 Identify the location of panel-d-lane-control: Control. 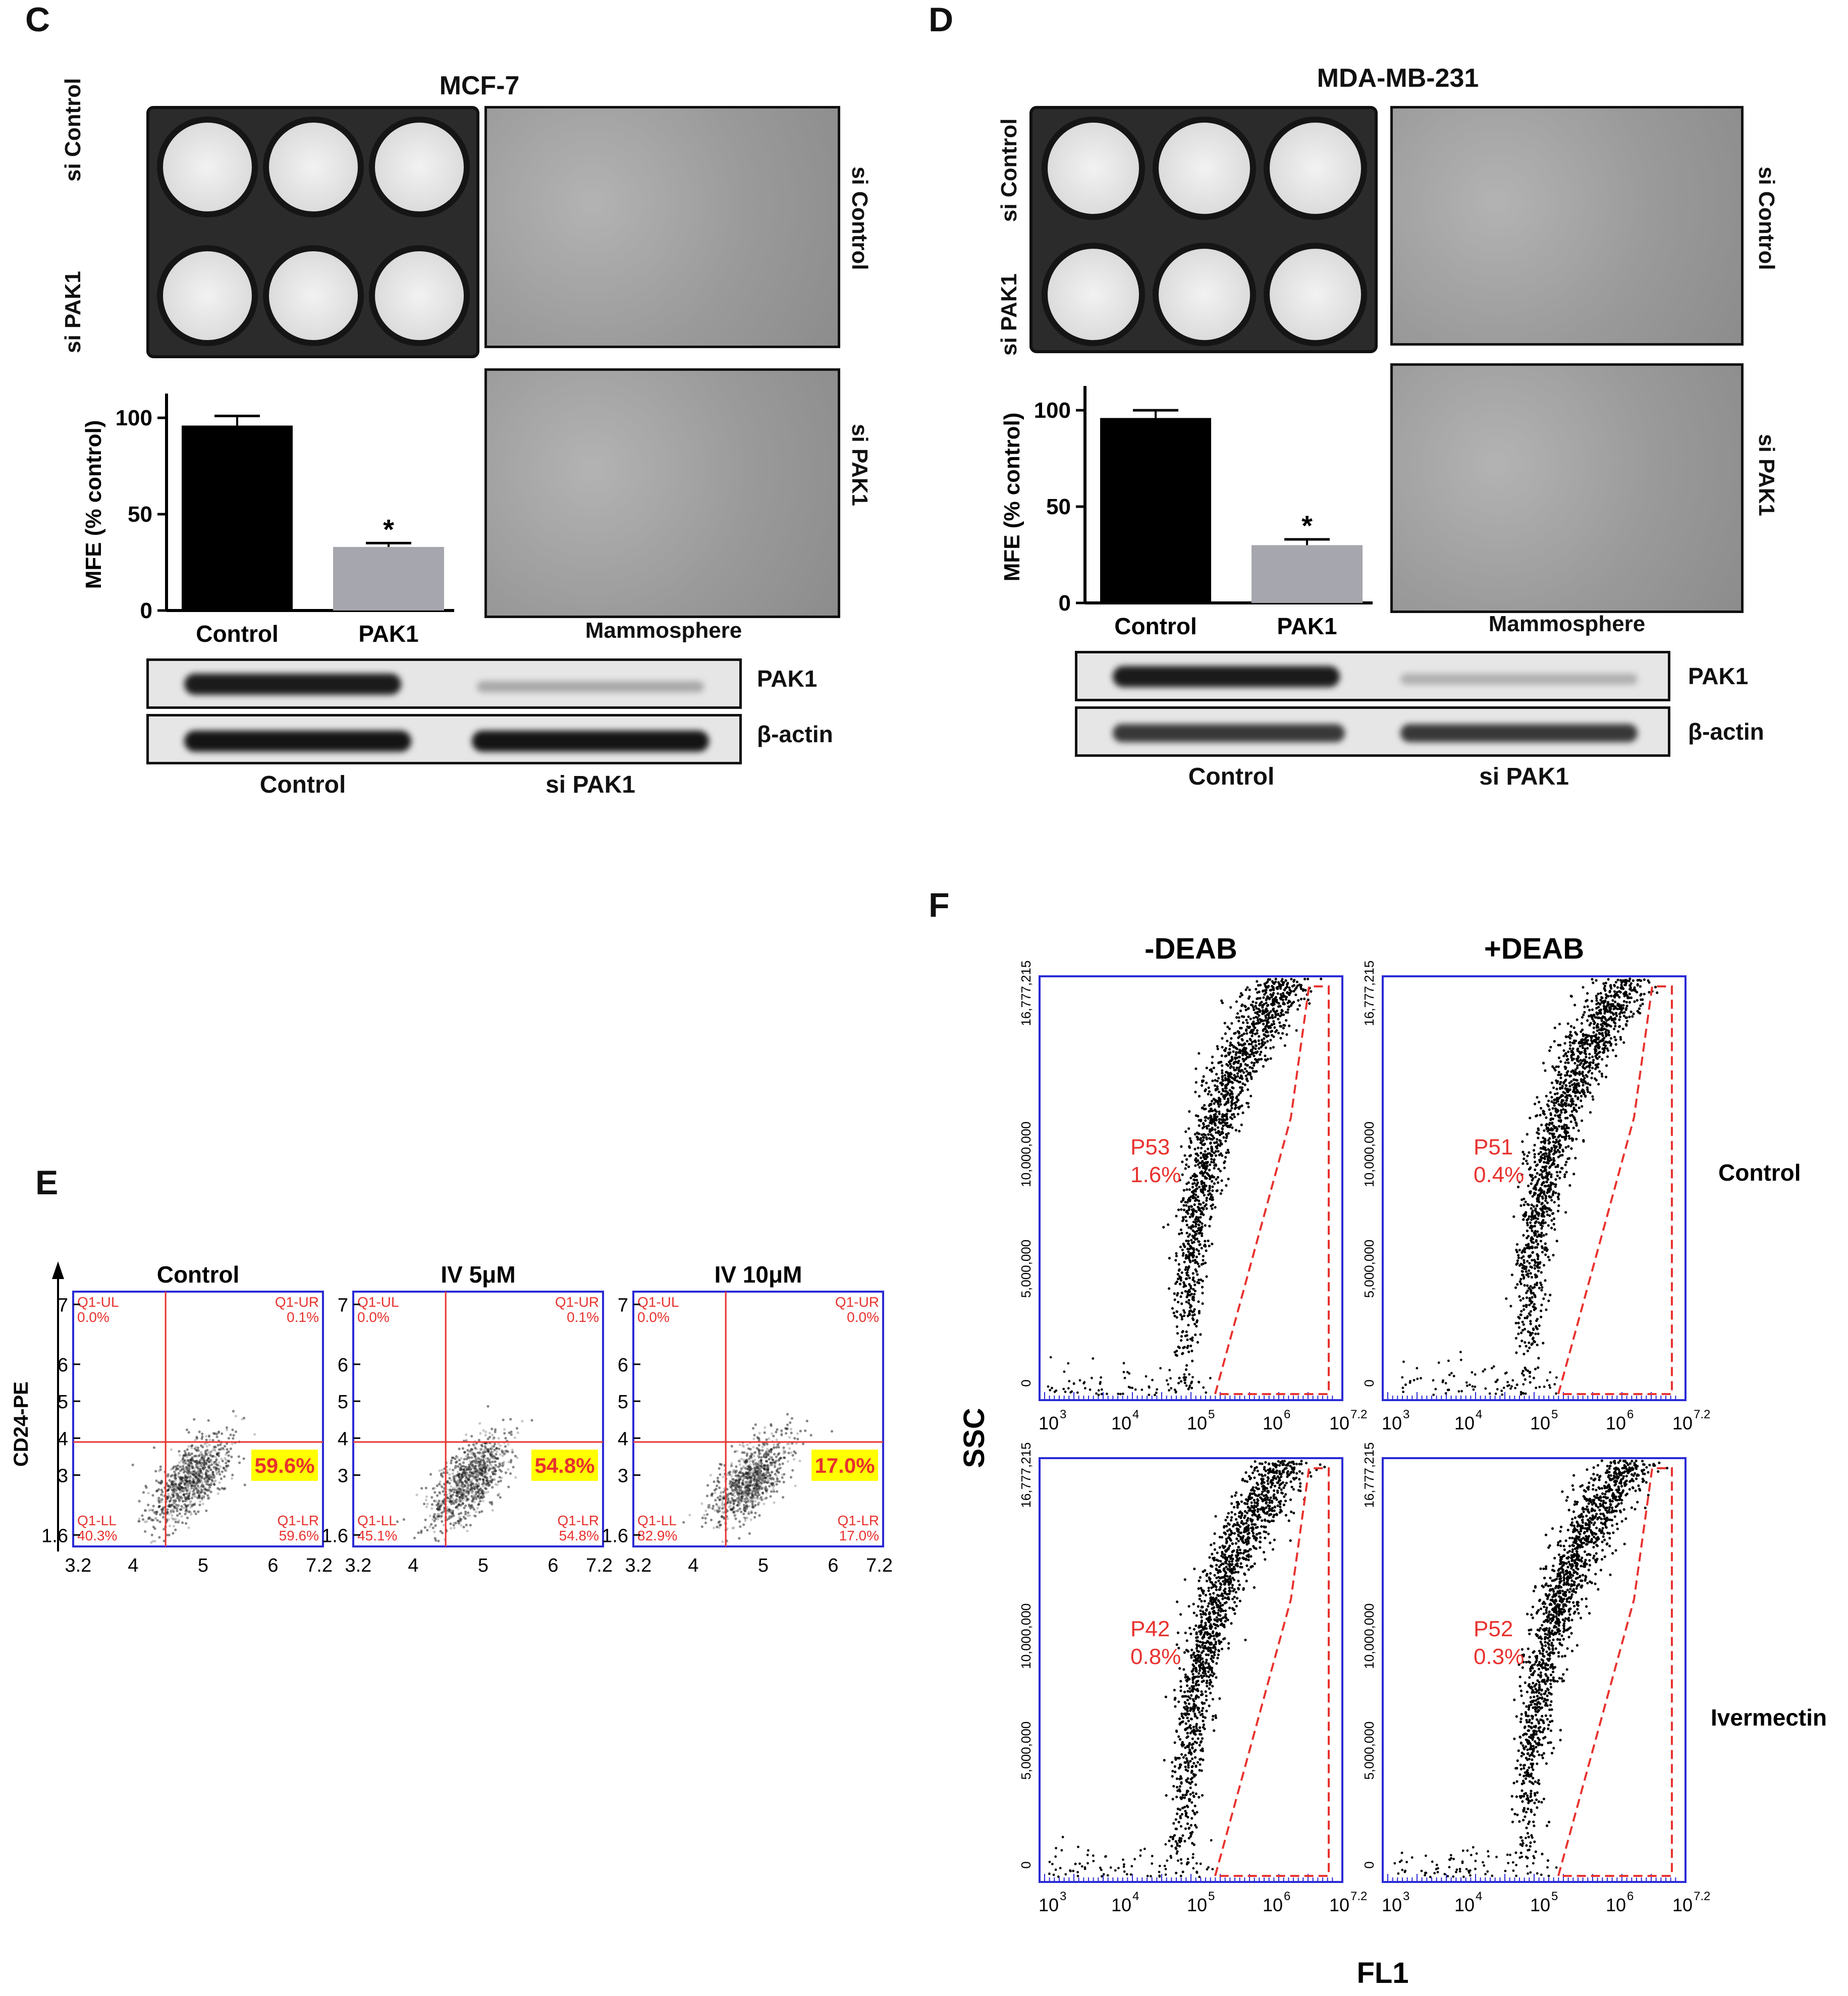
(1231, 776).